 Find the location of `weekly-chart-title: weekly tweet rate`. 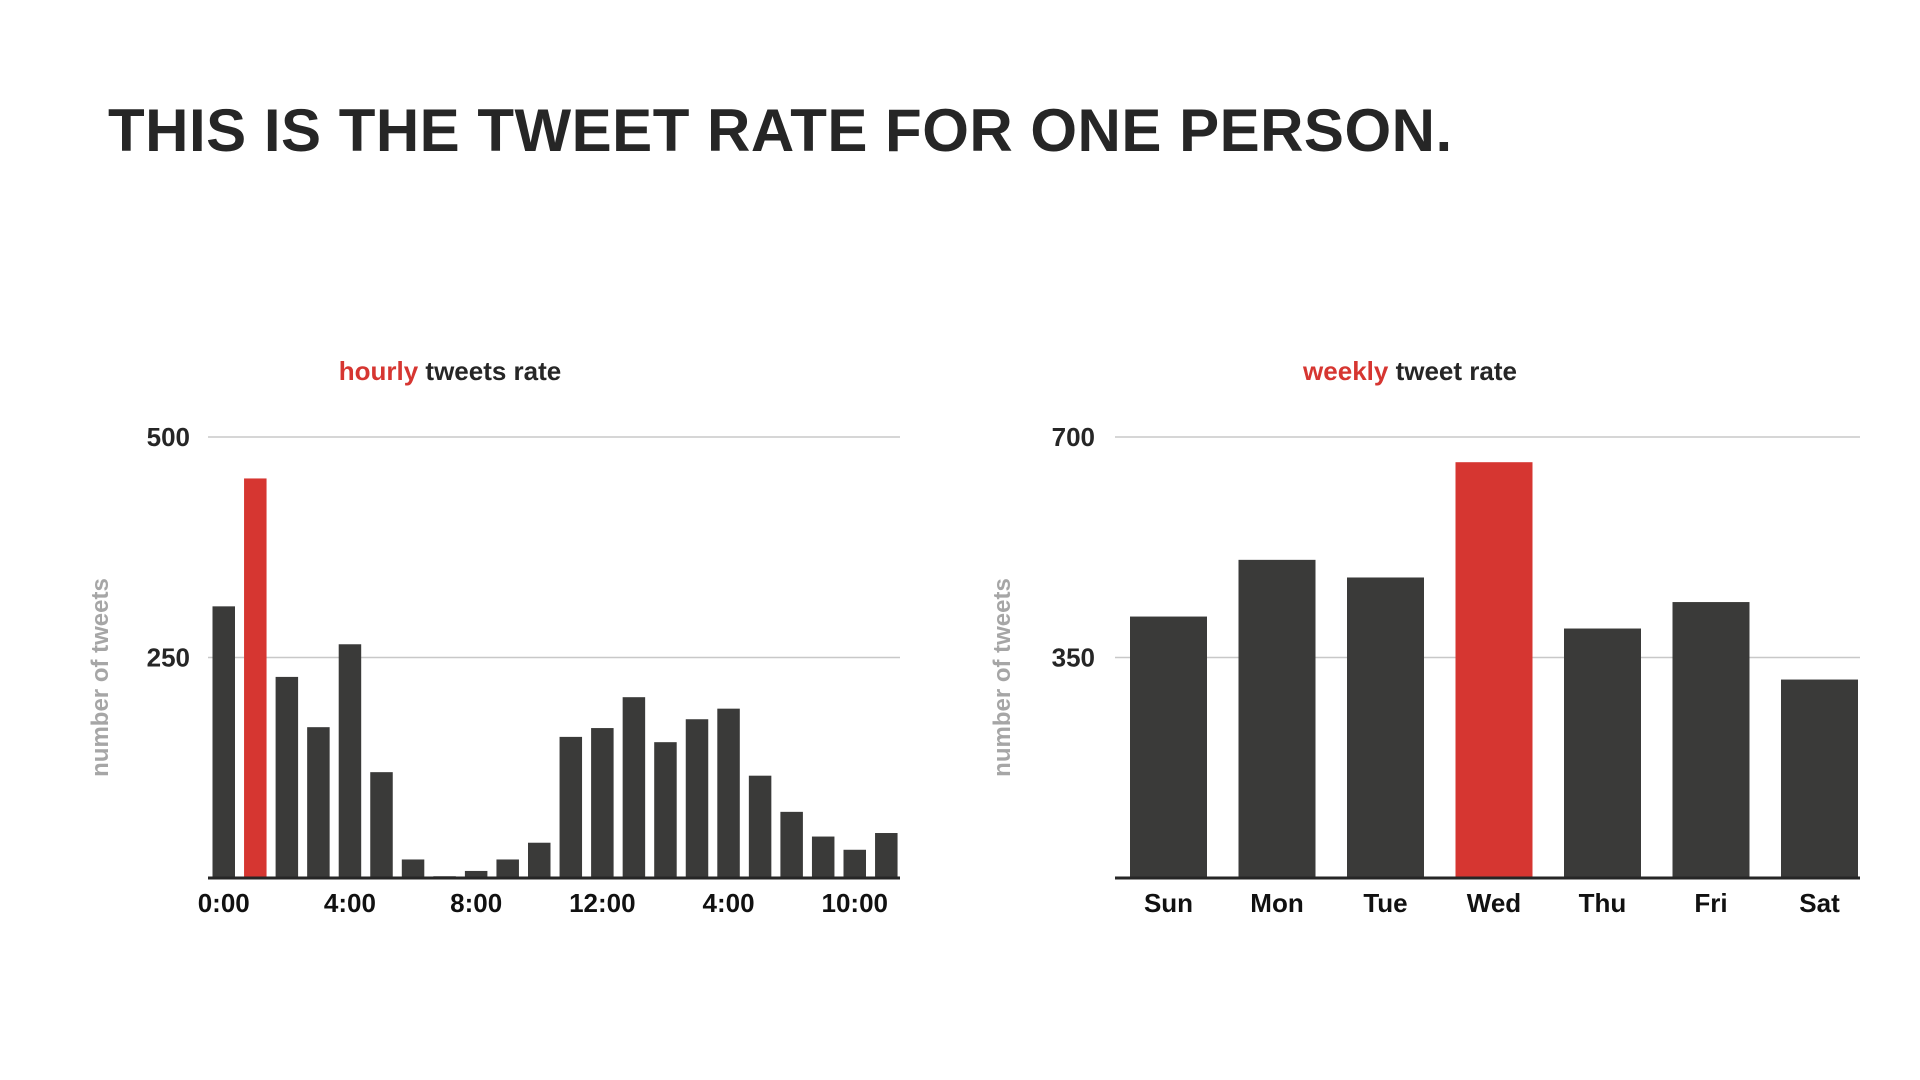

weekly-chart-title: weekly tweet rate is located at coordinates (1410, 371).